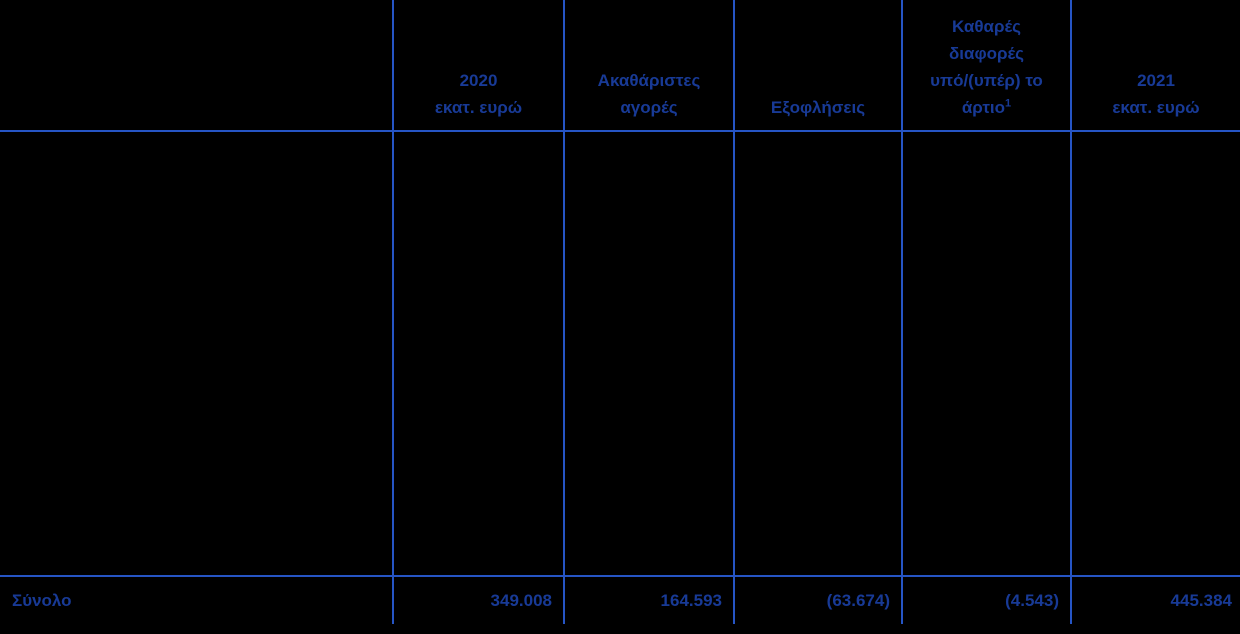 The image size is (1240, 634). What do you see at coordinates (197, 600) in the screenshot?
I see `total-row-label: Σύνολο` at bounding box center [197, 600].